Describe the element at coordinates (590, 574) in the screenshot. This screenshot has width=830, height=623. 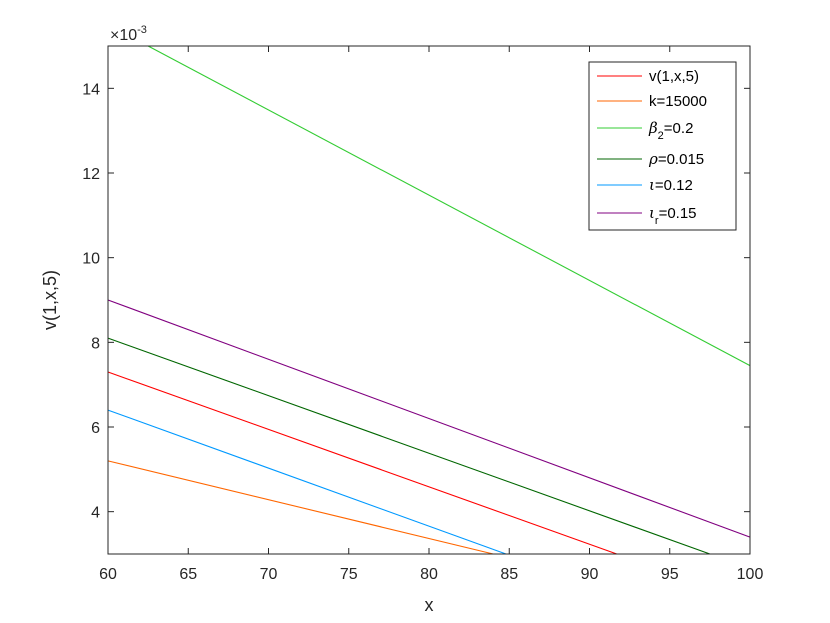
I see `x-tick-label: 90` at that location.